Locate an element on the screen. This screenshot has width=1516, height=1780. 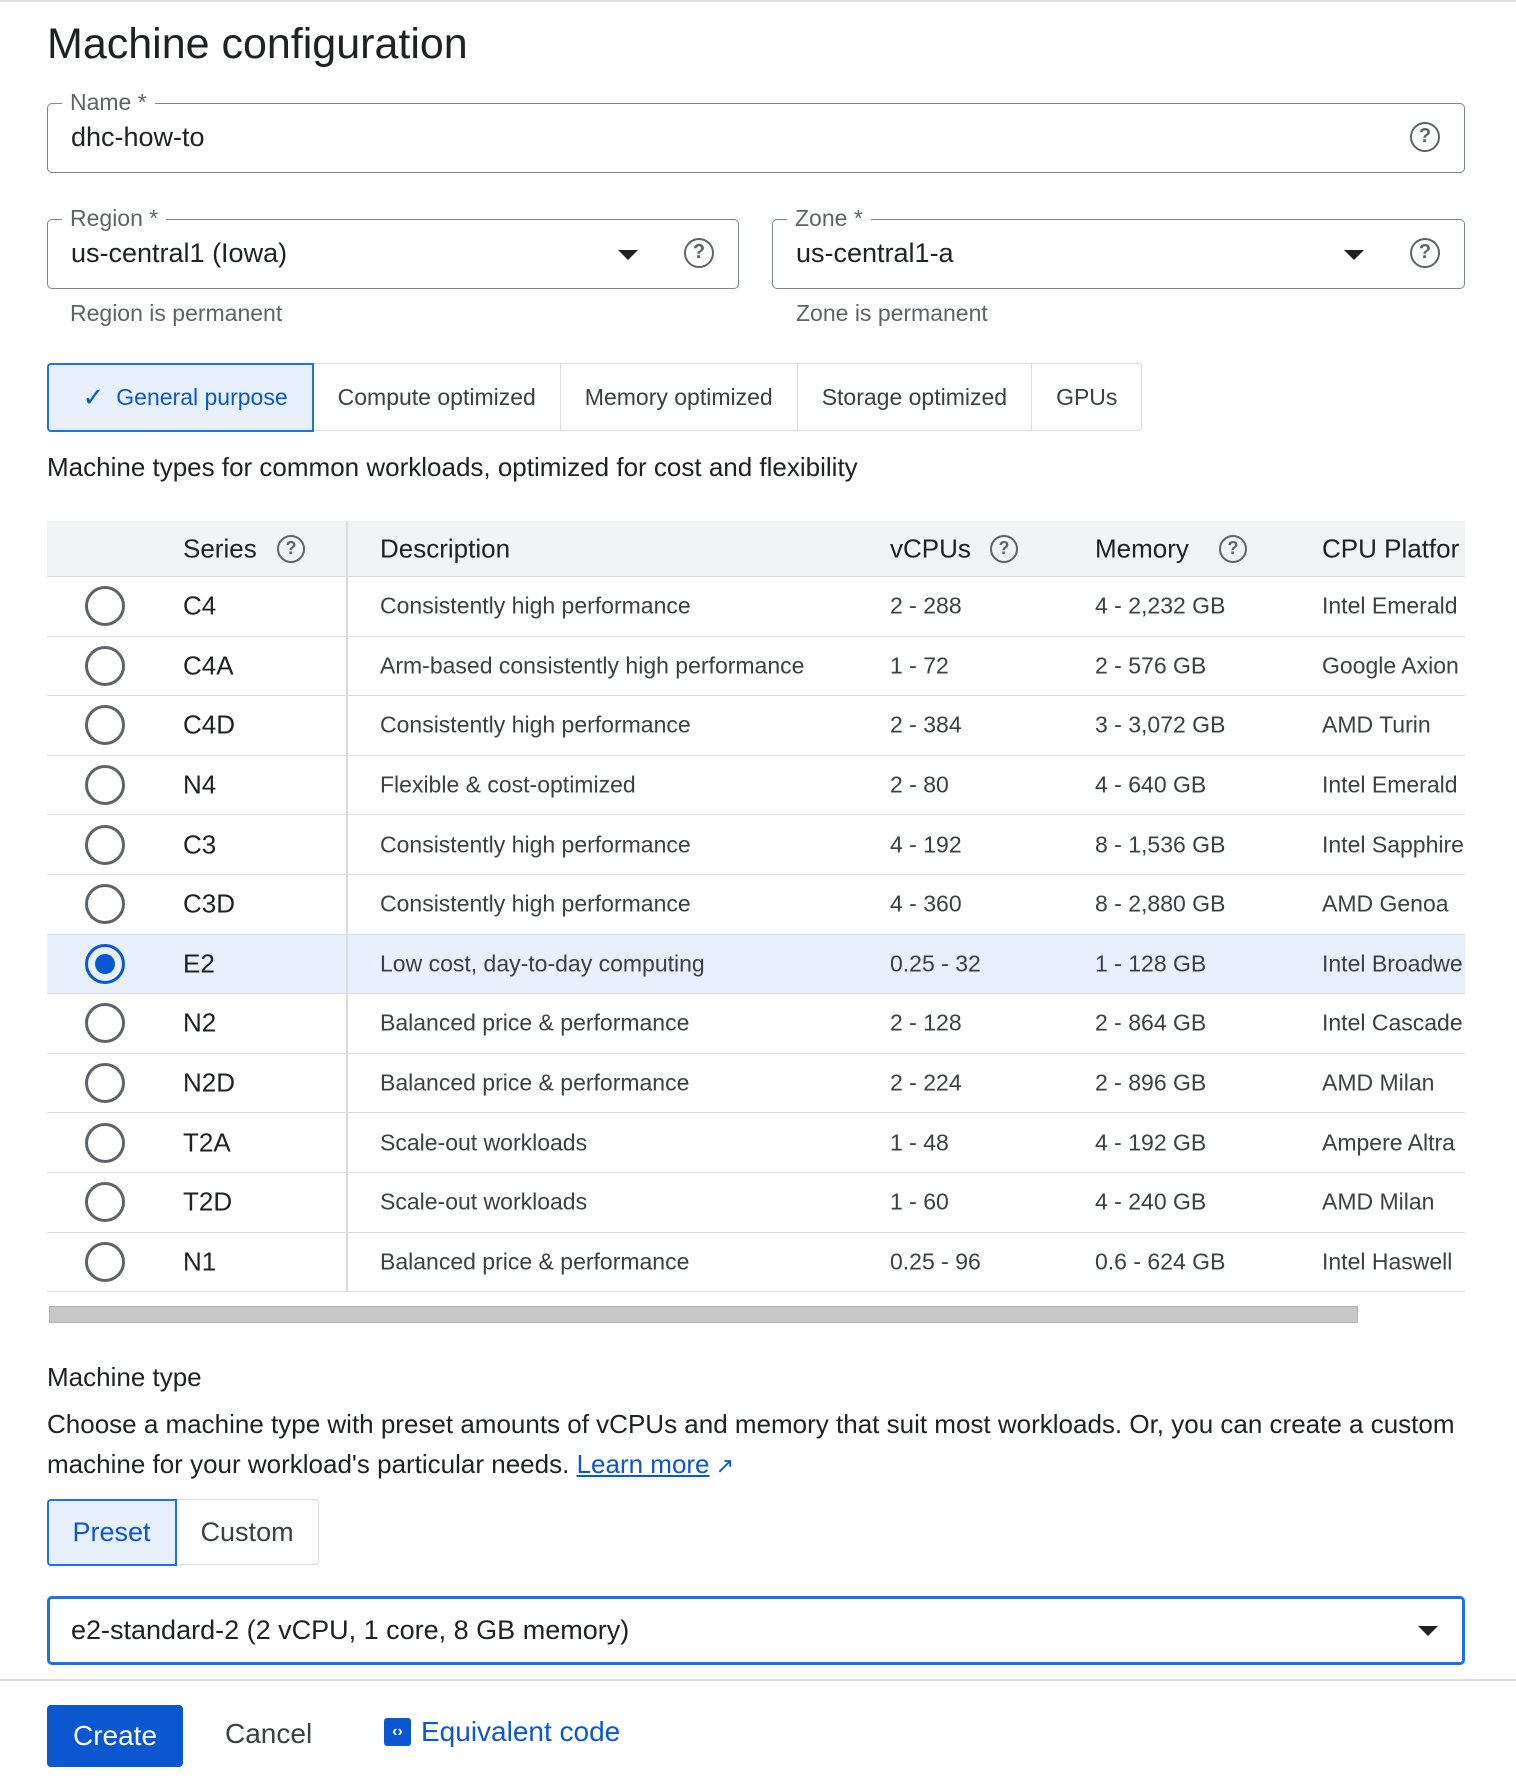
memory-cell: 1 - 128 GB is located at coordinates (1151, 963).